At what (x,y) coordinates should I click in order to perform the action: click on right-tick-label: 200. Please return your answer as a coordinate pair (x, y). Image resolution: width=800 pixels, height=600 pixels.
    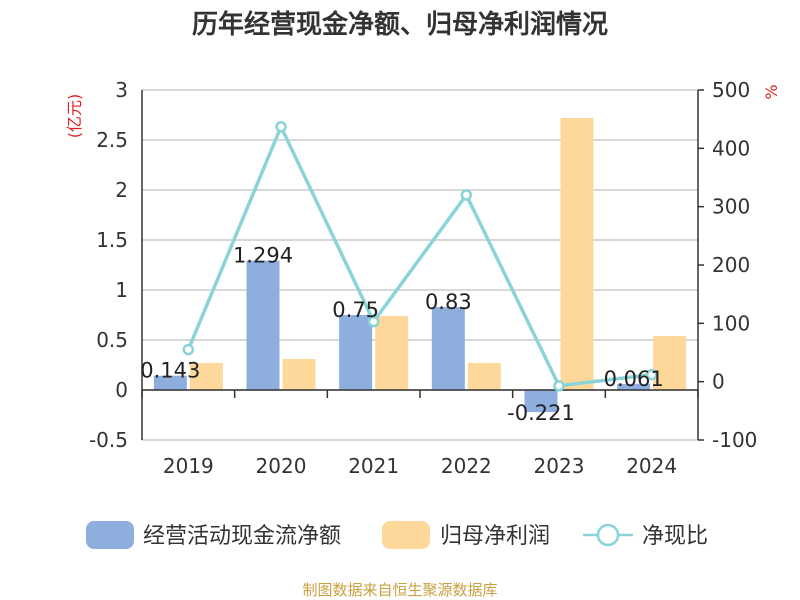
    Looking at the image, I should click on (731, 265).